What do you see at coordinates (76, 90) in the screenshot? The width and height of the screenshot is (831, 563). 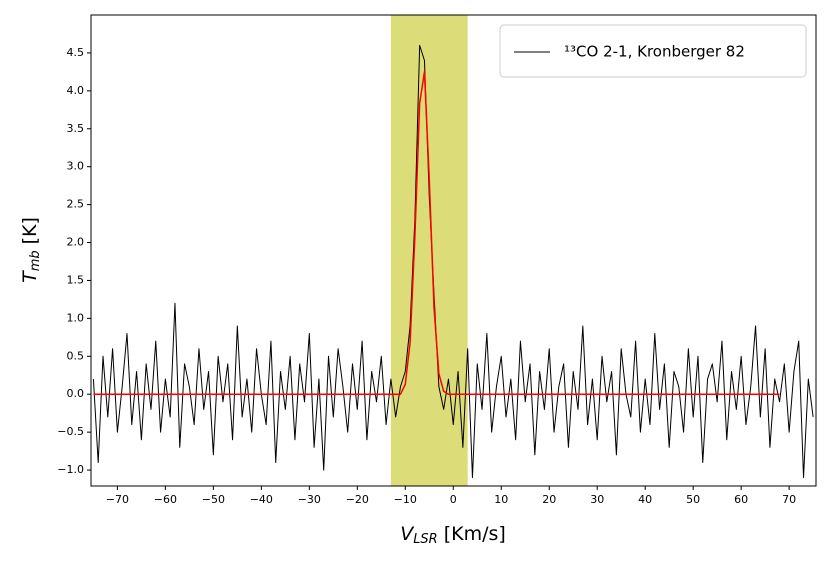 I see `y-tick-label: 4.0` at bounding box center [76, 90].